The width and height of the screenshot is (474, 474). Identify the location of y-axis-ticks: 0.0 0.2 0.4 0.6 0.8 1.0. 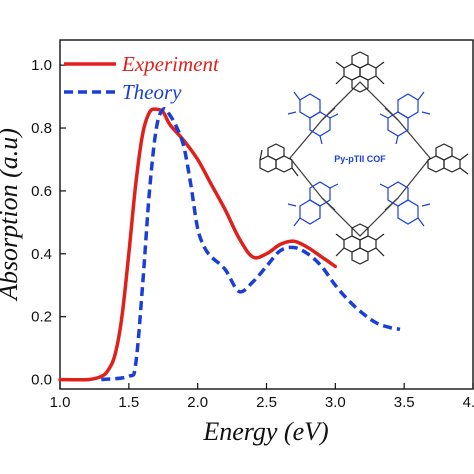
(48, 223).